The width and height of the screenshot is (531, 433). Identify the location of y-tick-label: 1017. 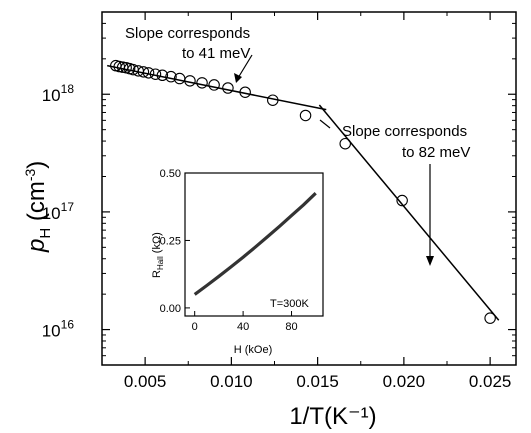
(58, 211).